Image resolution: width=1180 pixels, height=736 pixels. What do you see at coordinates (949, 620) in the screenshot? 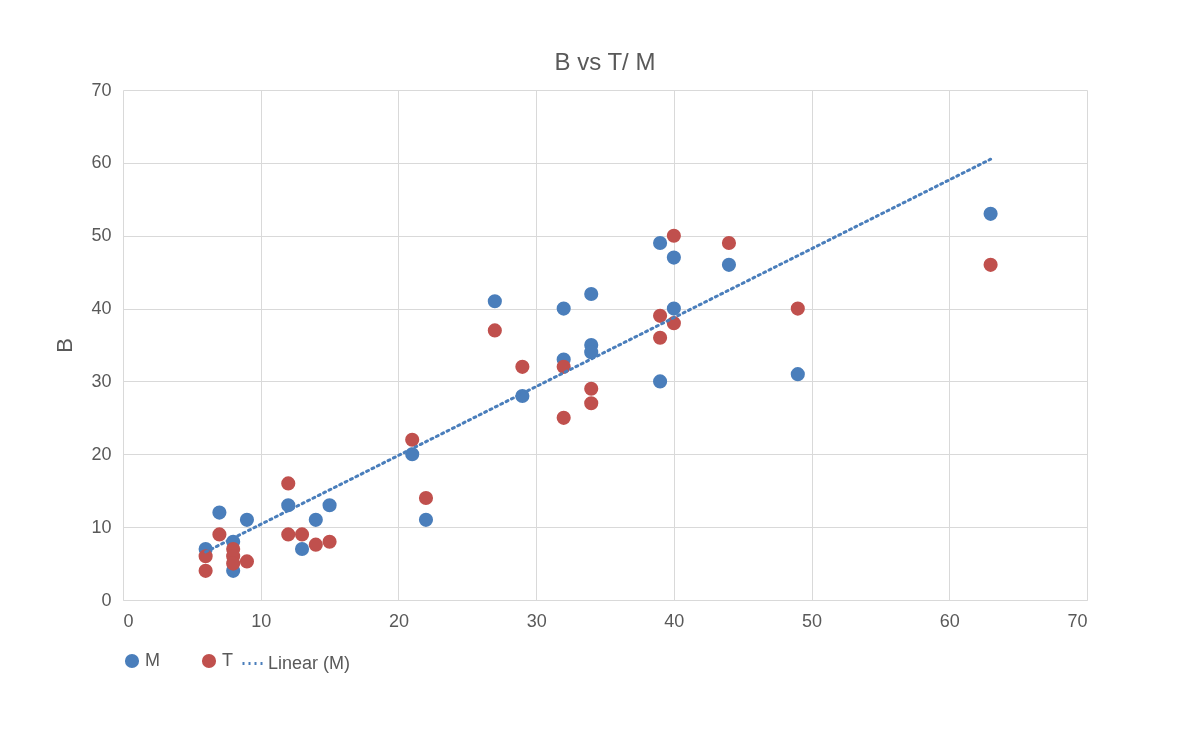
I see `x-tick-label: 60` at bounding box center [949, 620].